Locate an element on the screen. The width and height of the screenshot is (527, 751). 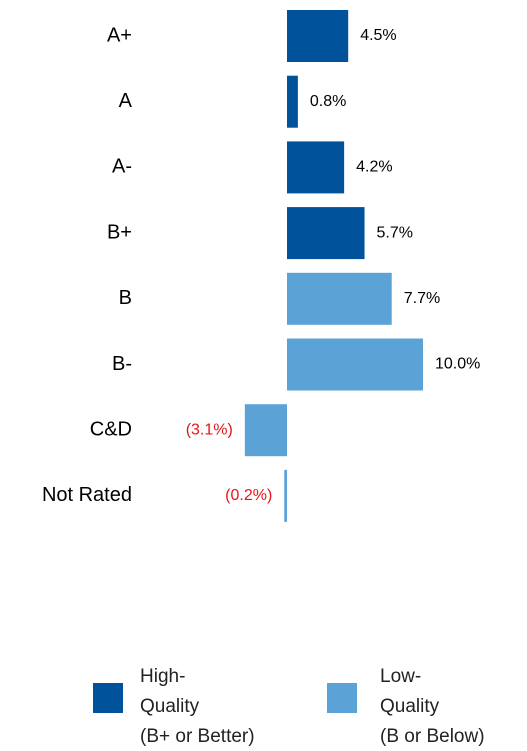
value-label: (0.2%) is located at coordinates (248, 495).